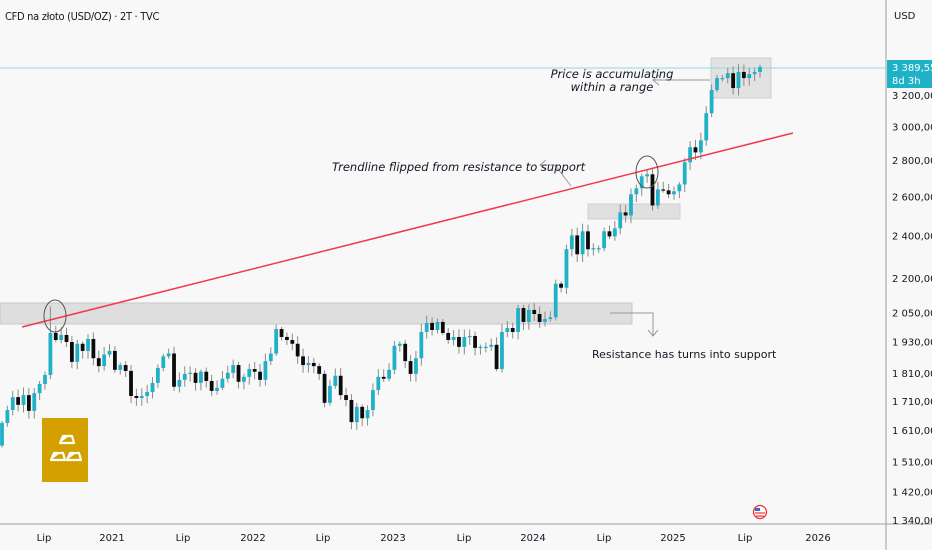 This screenshot has height=550, width=932. Describe the element at coordinates (82, 16) in the screenshot. I see `symbol-title: CFD na złoto (USD/OZ) · 2T · TVC` at that location.